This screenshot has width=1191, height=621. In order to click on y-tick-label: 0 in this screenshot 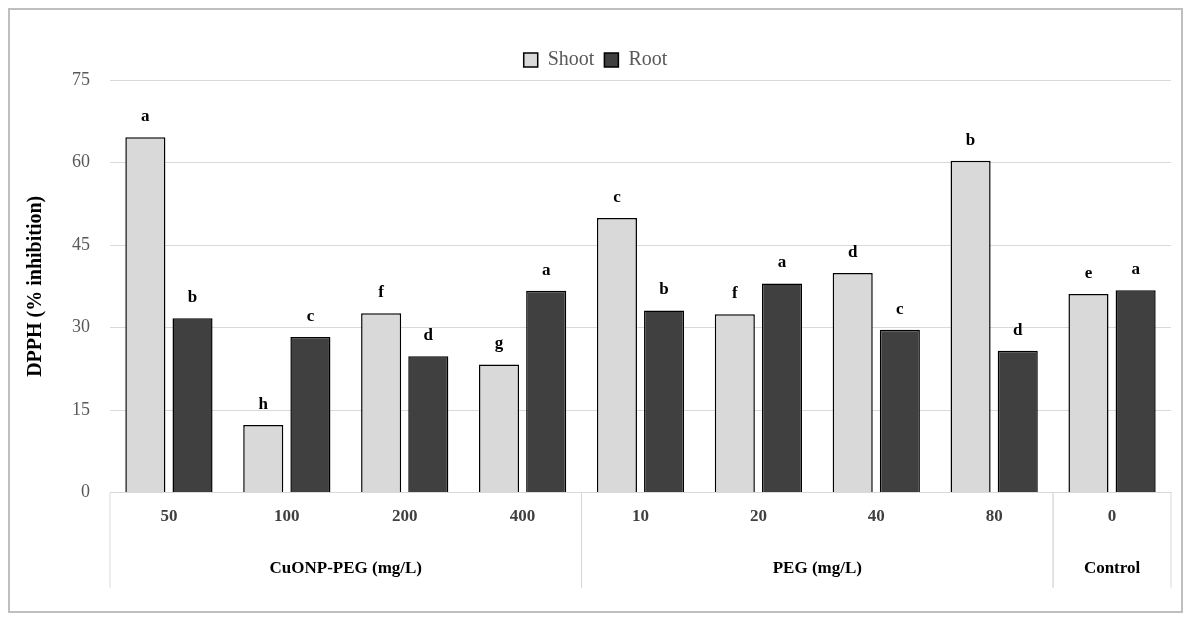, I will do `click(85, 491)`.